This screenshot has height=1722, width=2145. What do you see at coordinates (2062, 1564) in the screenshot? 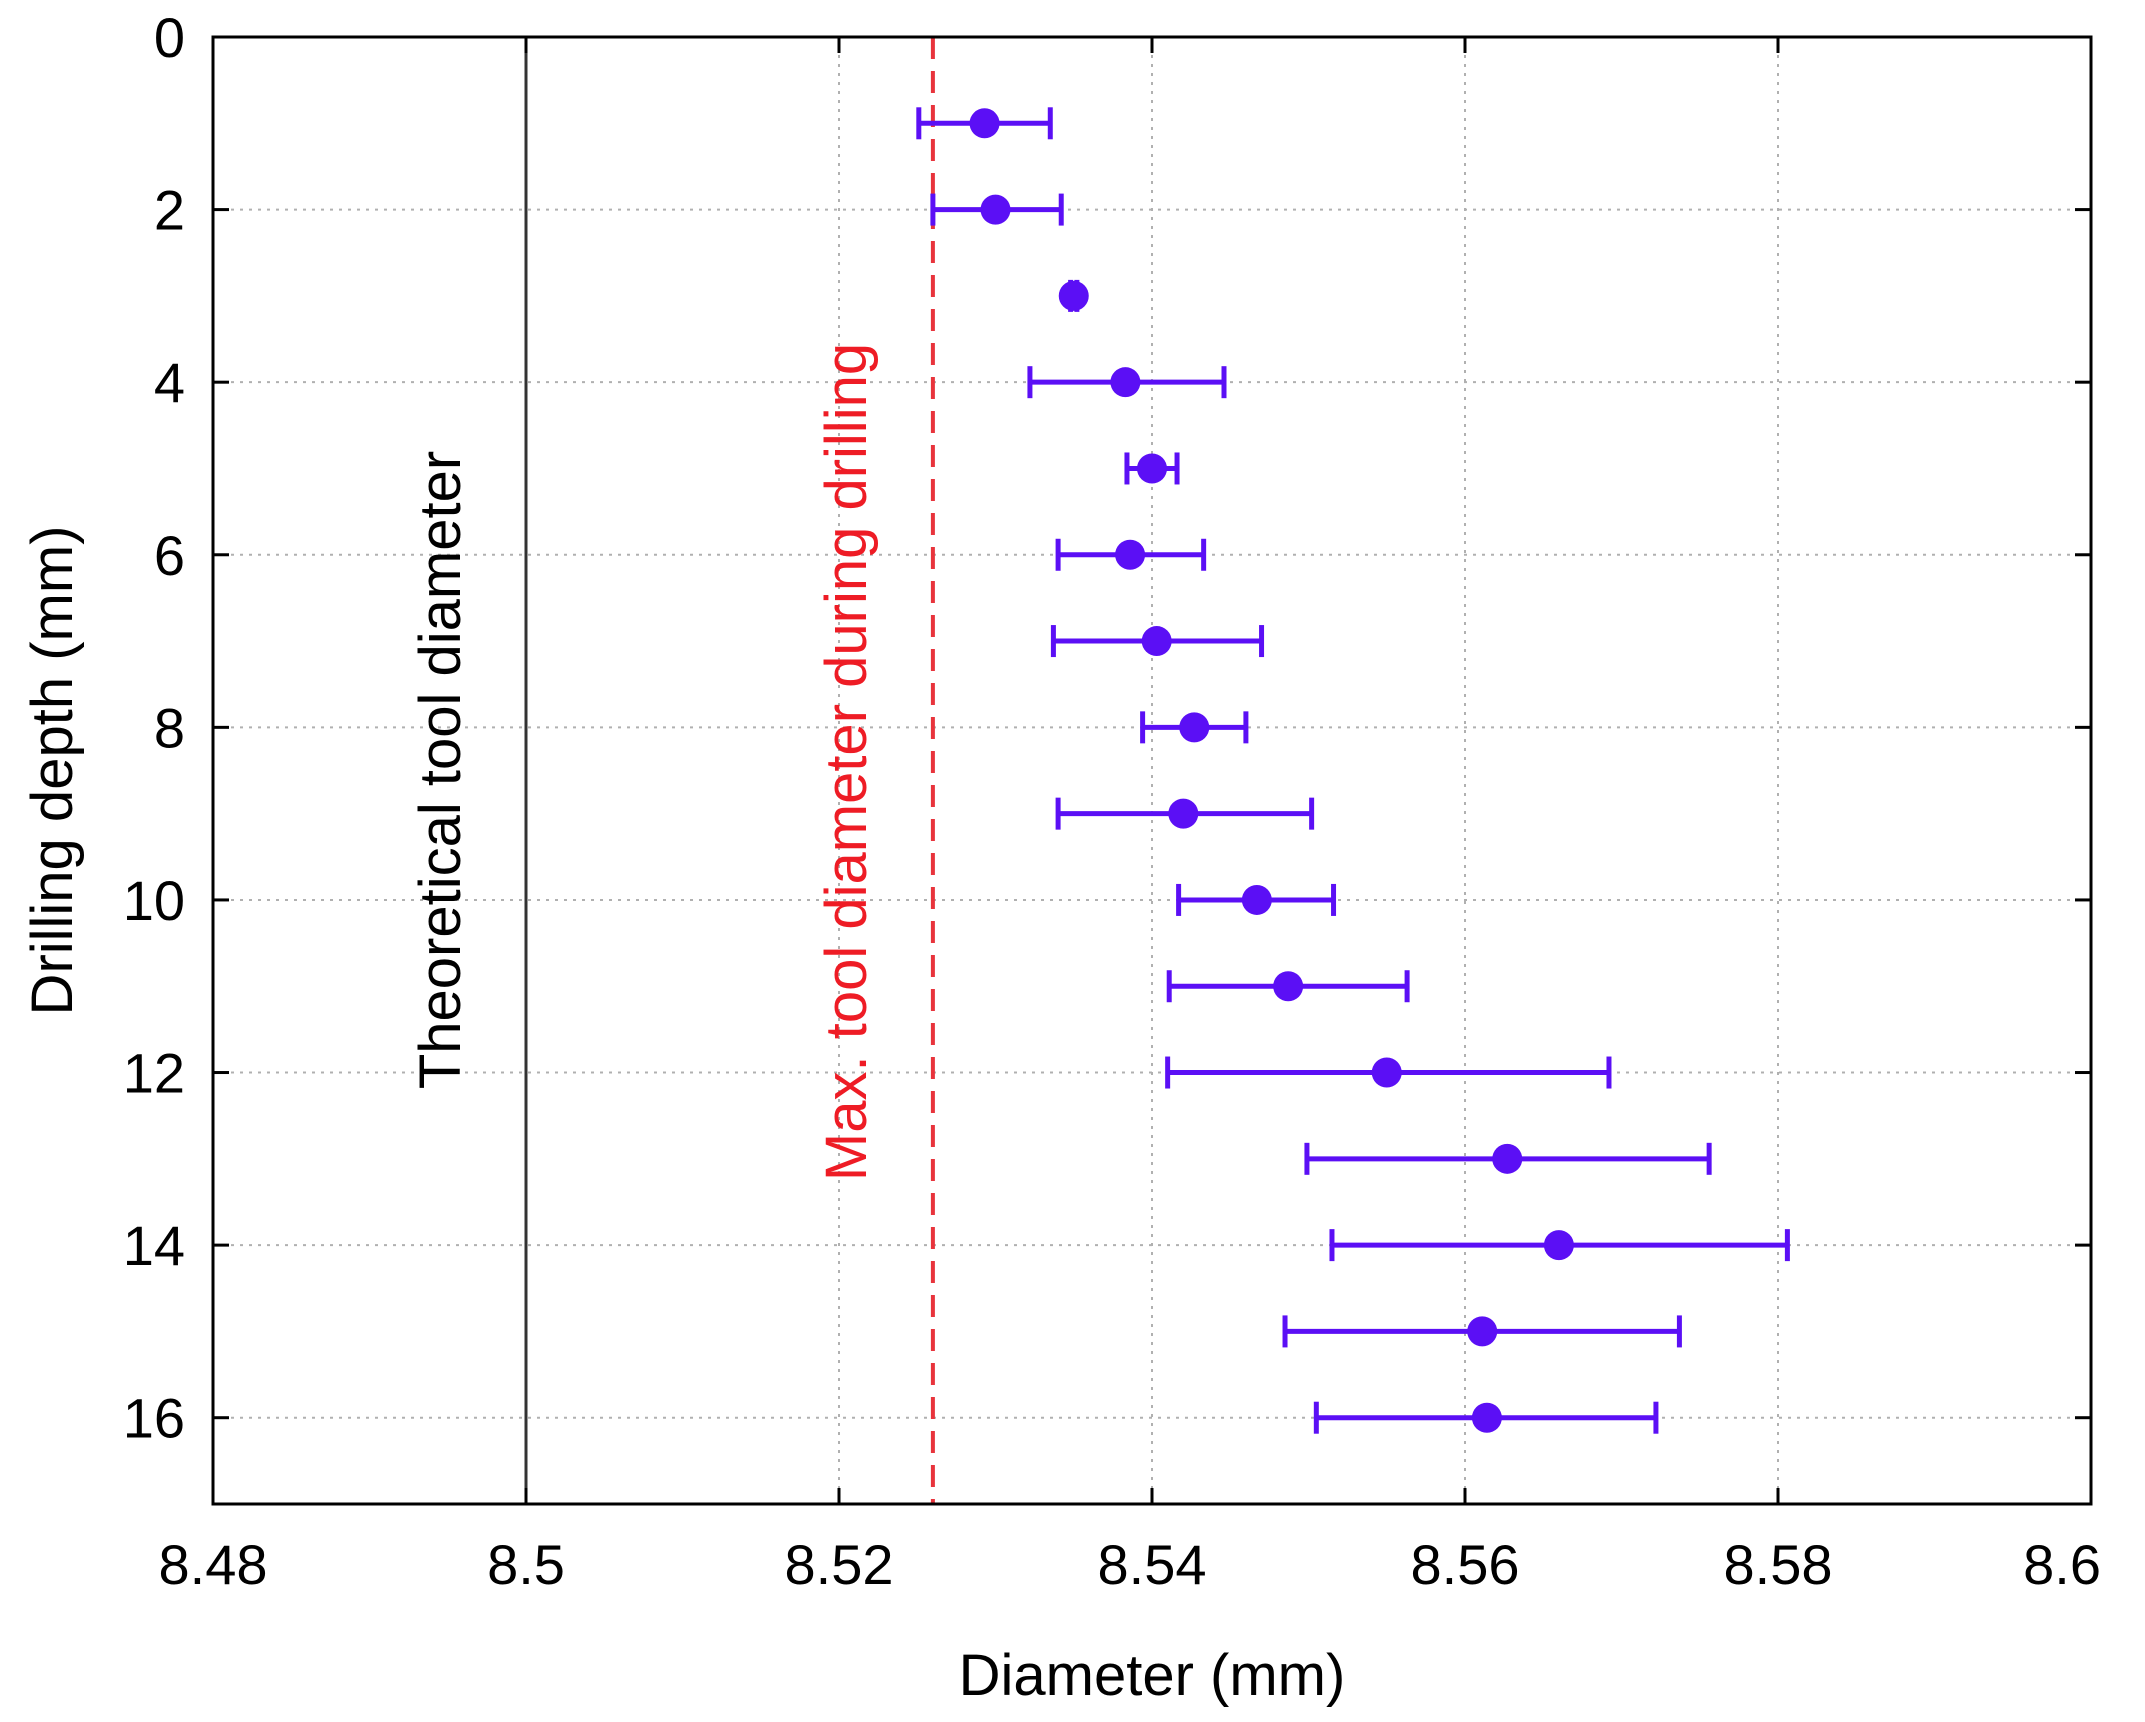
I see `x-tick-label: 8.6` at bounding box center [2062, 1564].